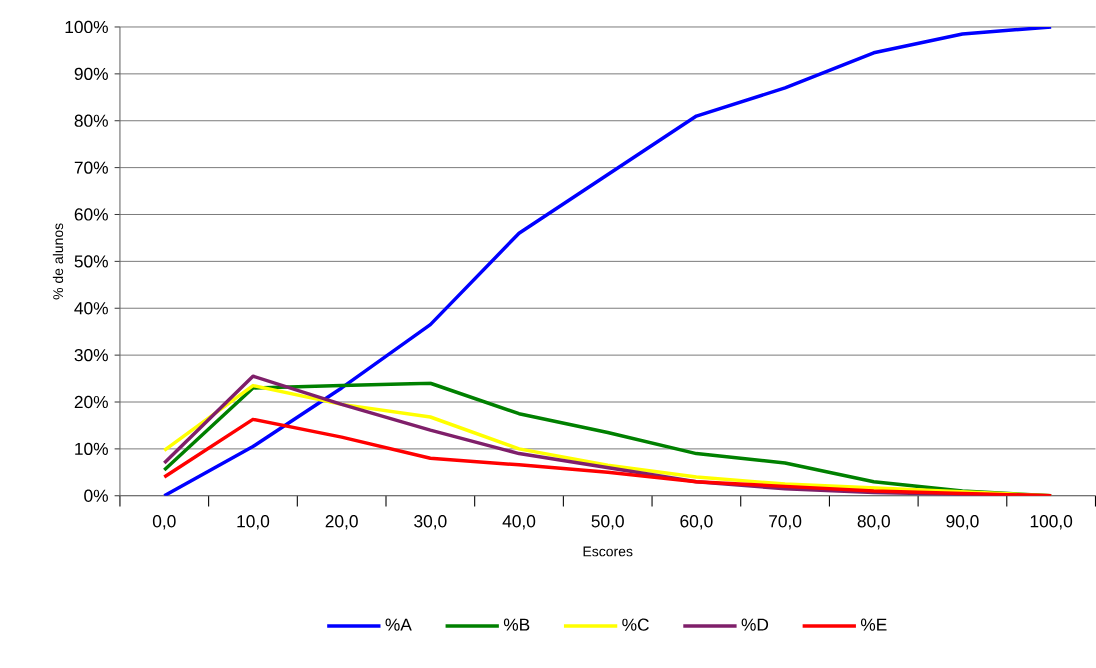  I want to click on x-tick-label: 60,0, so click(696, 522).